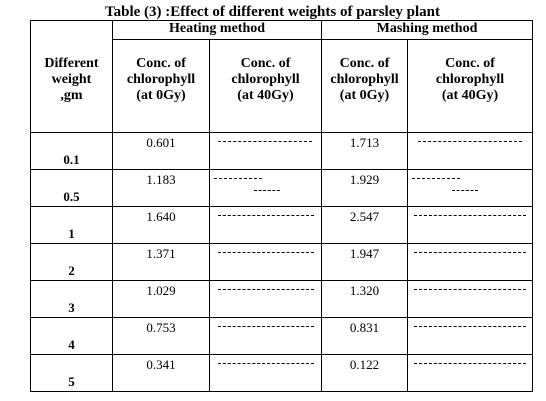 The width and height of the screenshot is (546, 401). Describe the element at coordinates (364, 262) in the screenshot. I see `mashing-0gy-cell: 1.947` at that location.